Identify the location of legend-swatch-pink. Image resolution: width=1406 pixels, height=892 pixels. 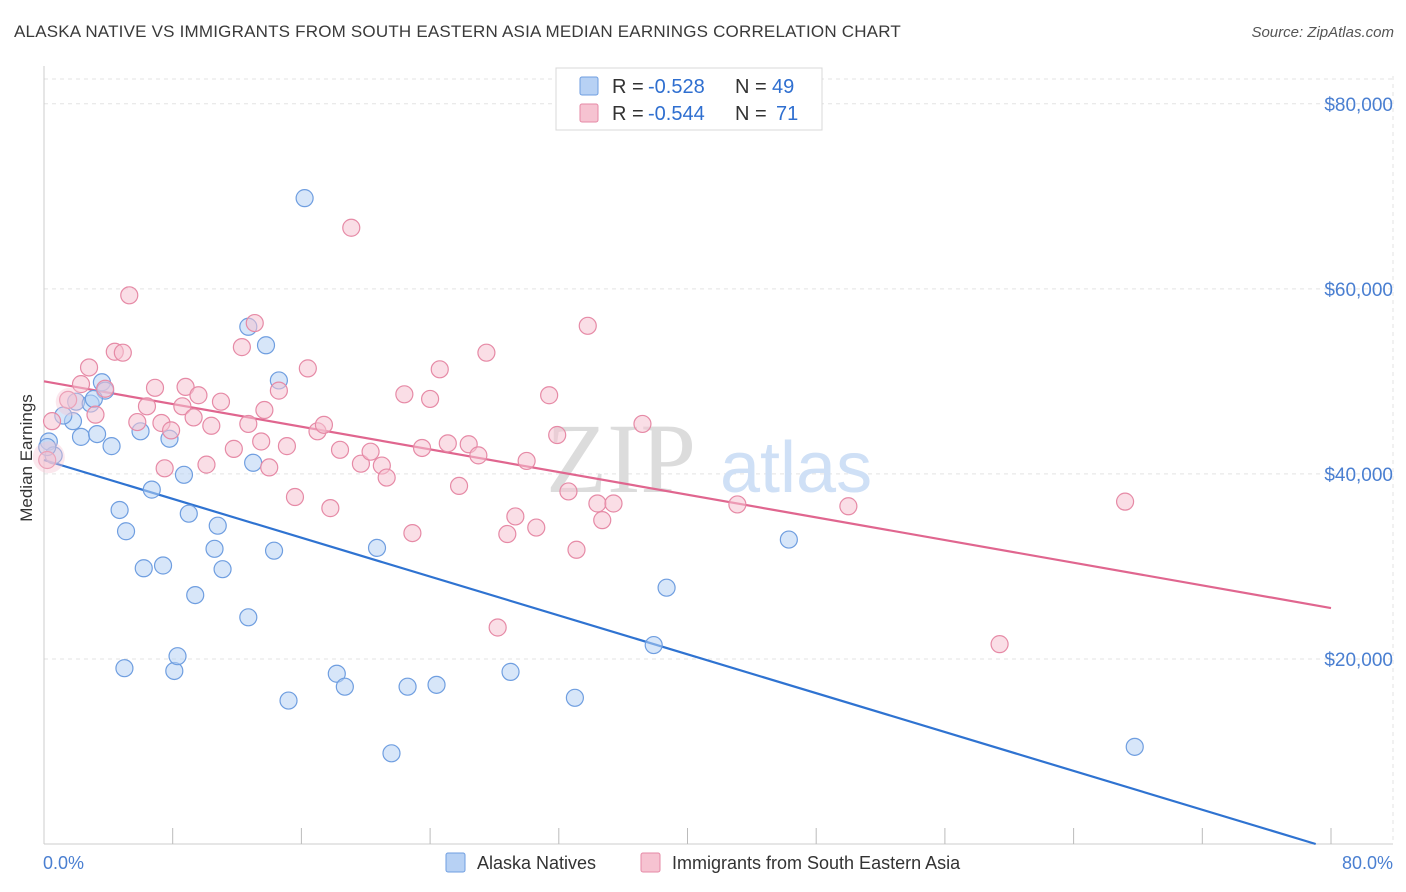
(589, 113).